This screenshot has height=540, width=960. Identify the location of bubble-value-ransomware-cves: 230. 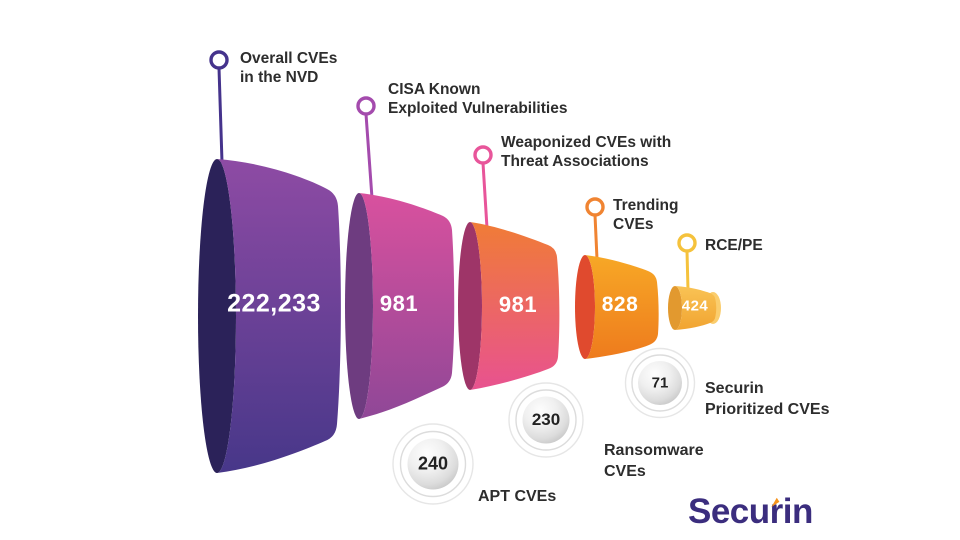
(546, 419).